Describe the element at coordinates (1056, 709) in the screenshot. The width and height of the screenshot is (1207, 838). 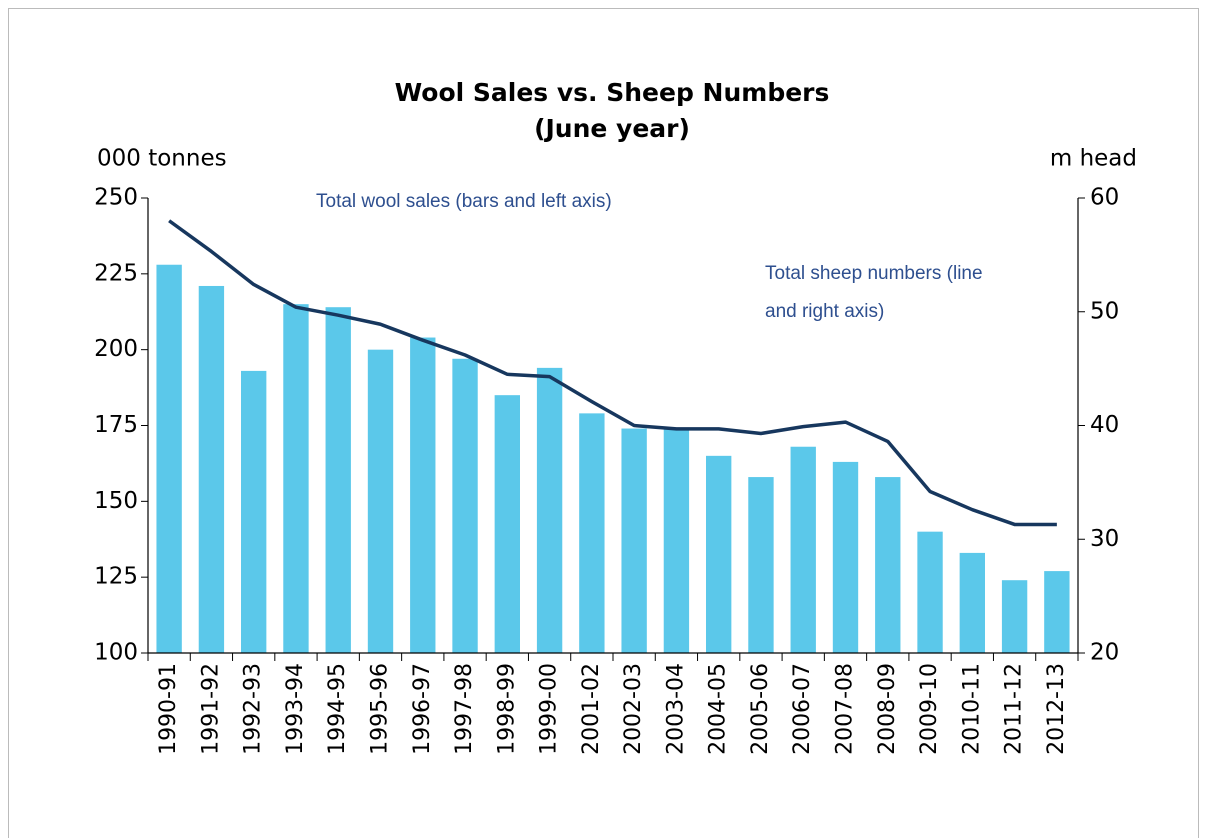
I see `x-tick-label: 2012-13` at that location.